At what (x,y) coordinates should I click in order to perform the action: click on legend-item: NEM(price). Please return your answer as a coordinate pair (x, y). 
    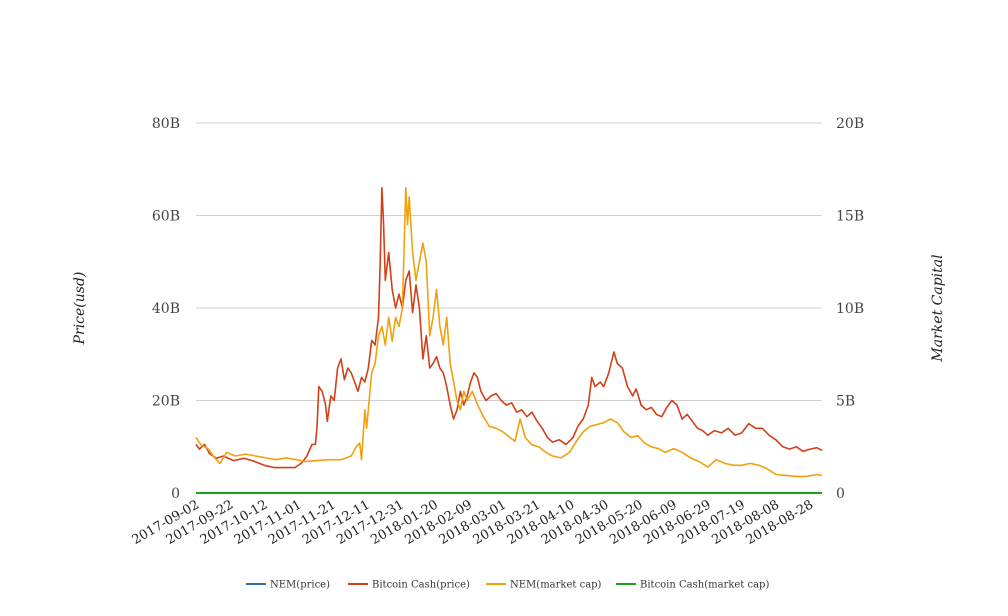
    Looking at the image, I should click on (288, 585).